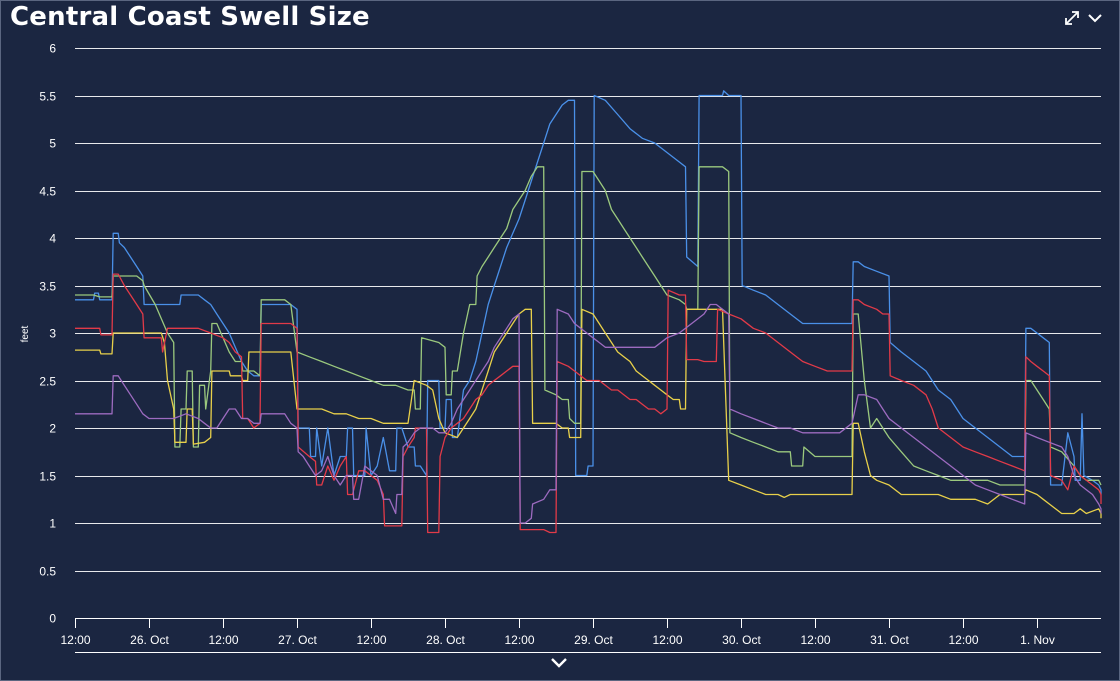 Image resolution: width=1120 pixels, height=681 pixels. I want to click on y-tick-label: 2, so click(52, 429).